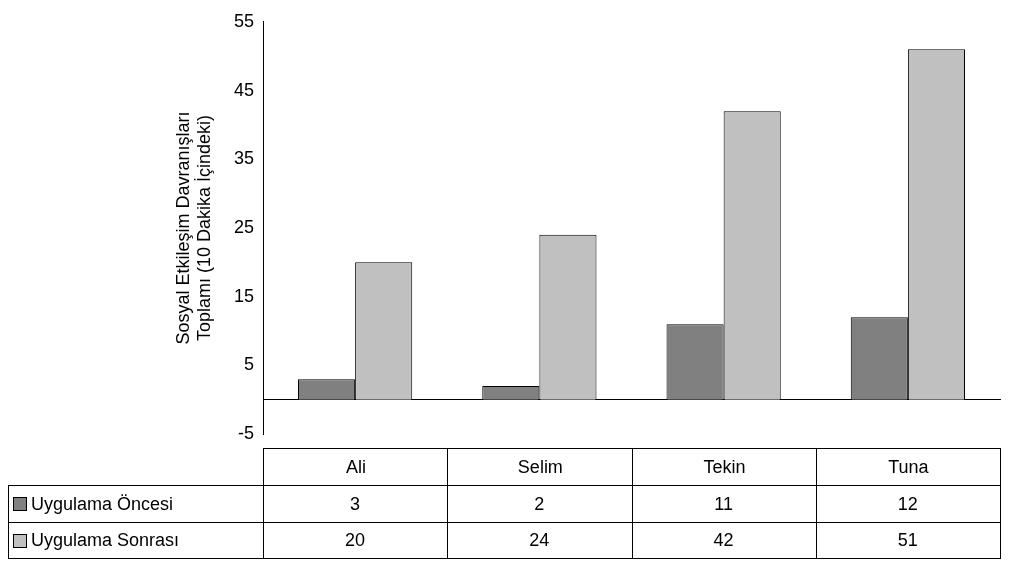 The height and width of the screenshot is (567, 1017). What do you see at coordinates (243, 20) in the screenshot?
I see `y-tick-label: 55` at bounding box center [243, 20].